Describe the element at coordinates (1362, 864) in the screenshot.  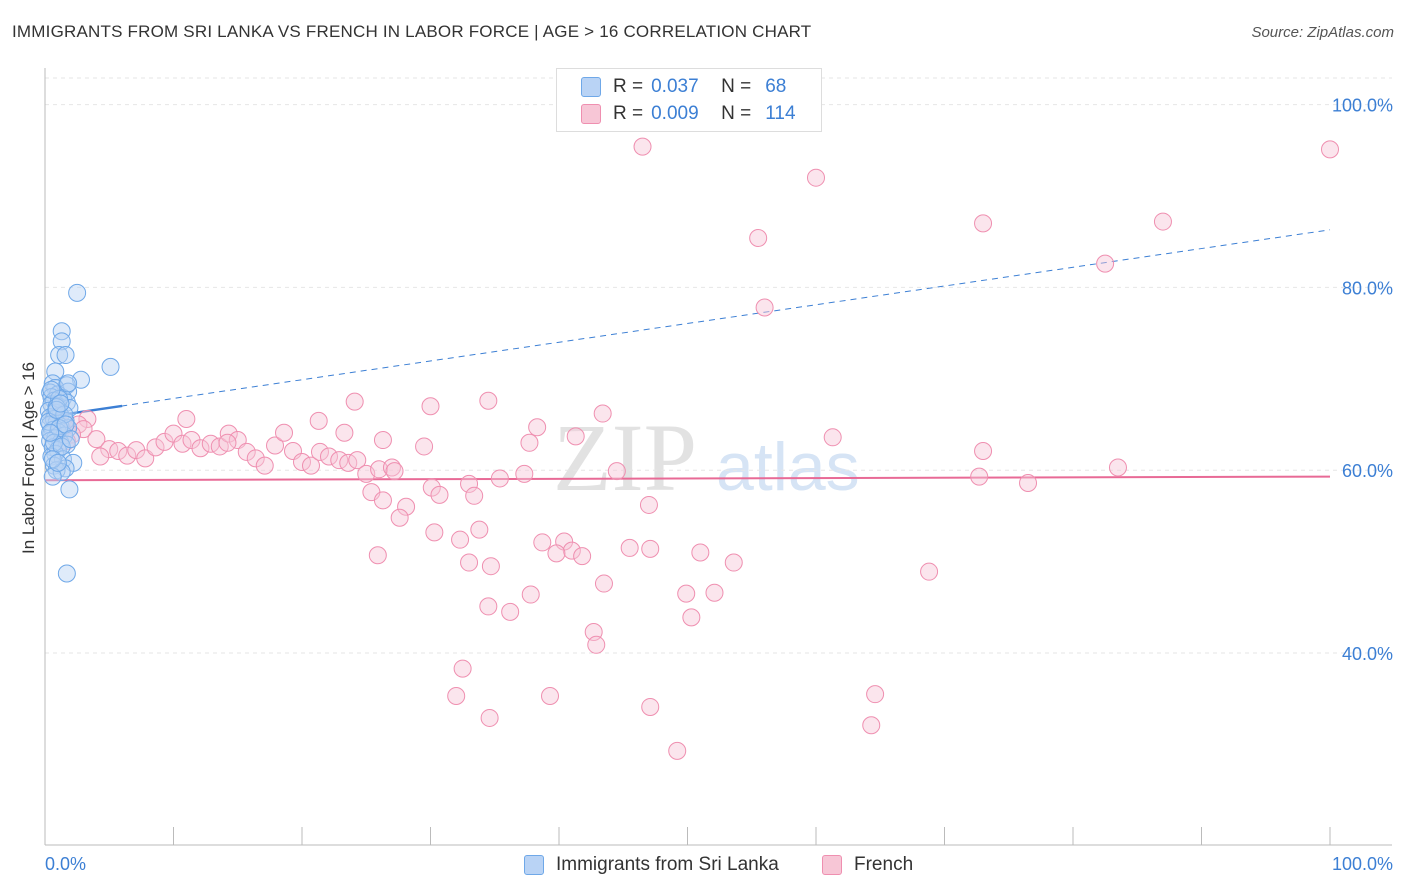
I see `x-tick-label: 100.0%` at that location.